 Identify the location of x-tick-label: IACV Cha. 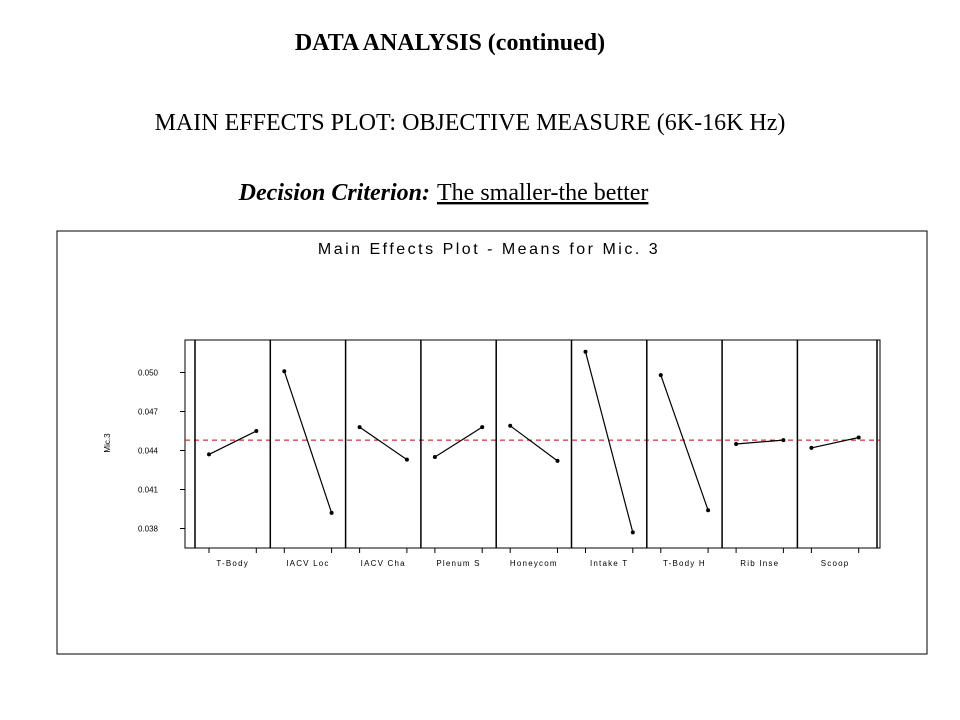
(383, 563).